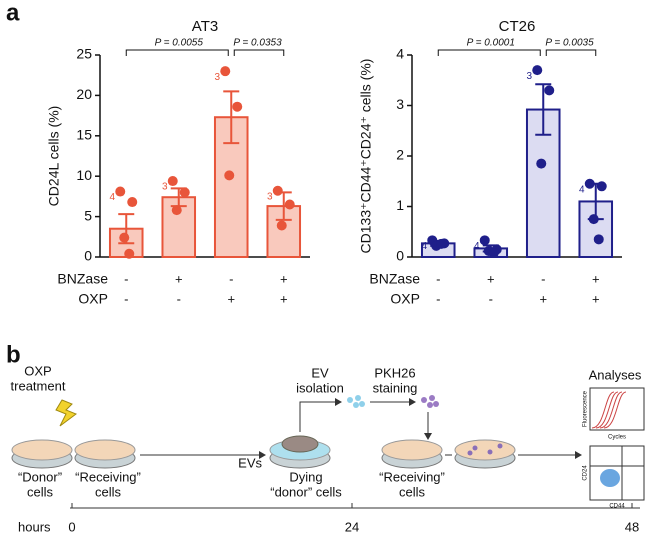 This screenshot has height=542, width=650. I want to click on timeline-tick: 24, so click(352, 526).